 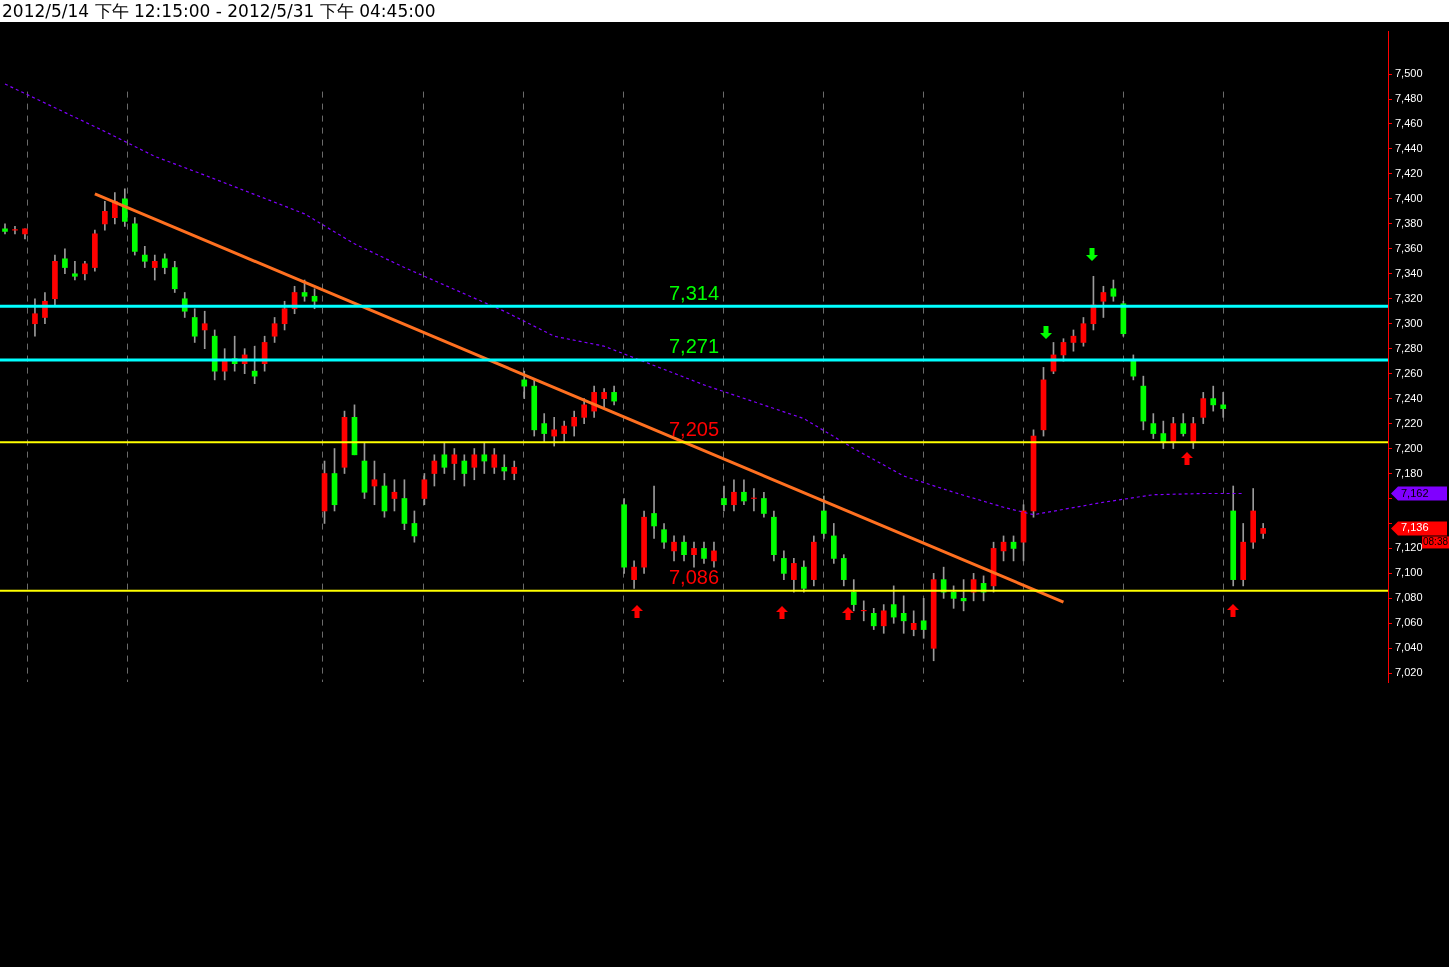 I want to click on y-tick-label: 7,500, so click(x=1409, y=73).